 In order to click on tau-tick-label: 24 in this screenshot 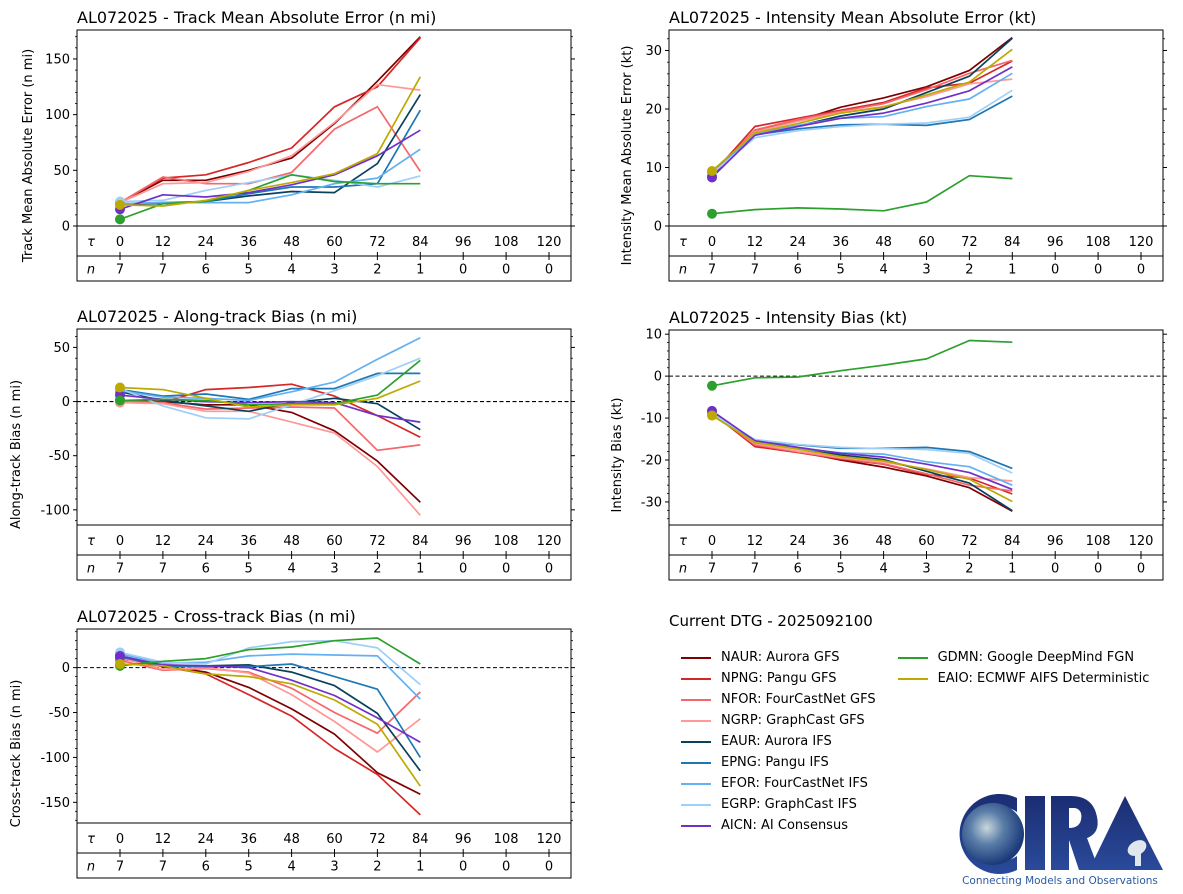, I will do `click(206, 541)`.